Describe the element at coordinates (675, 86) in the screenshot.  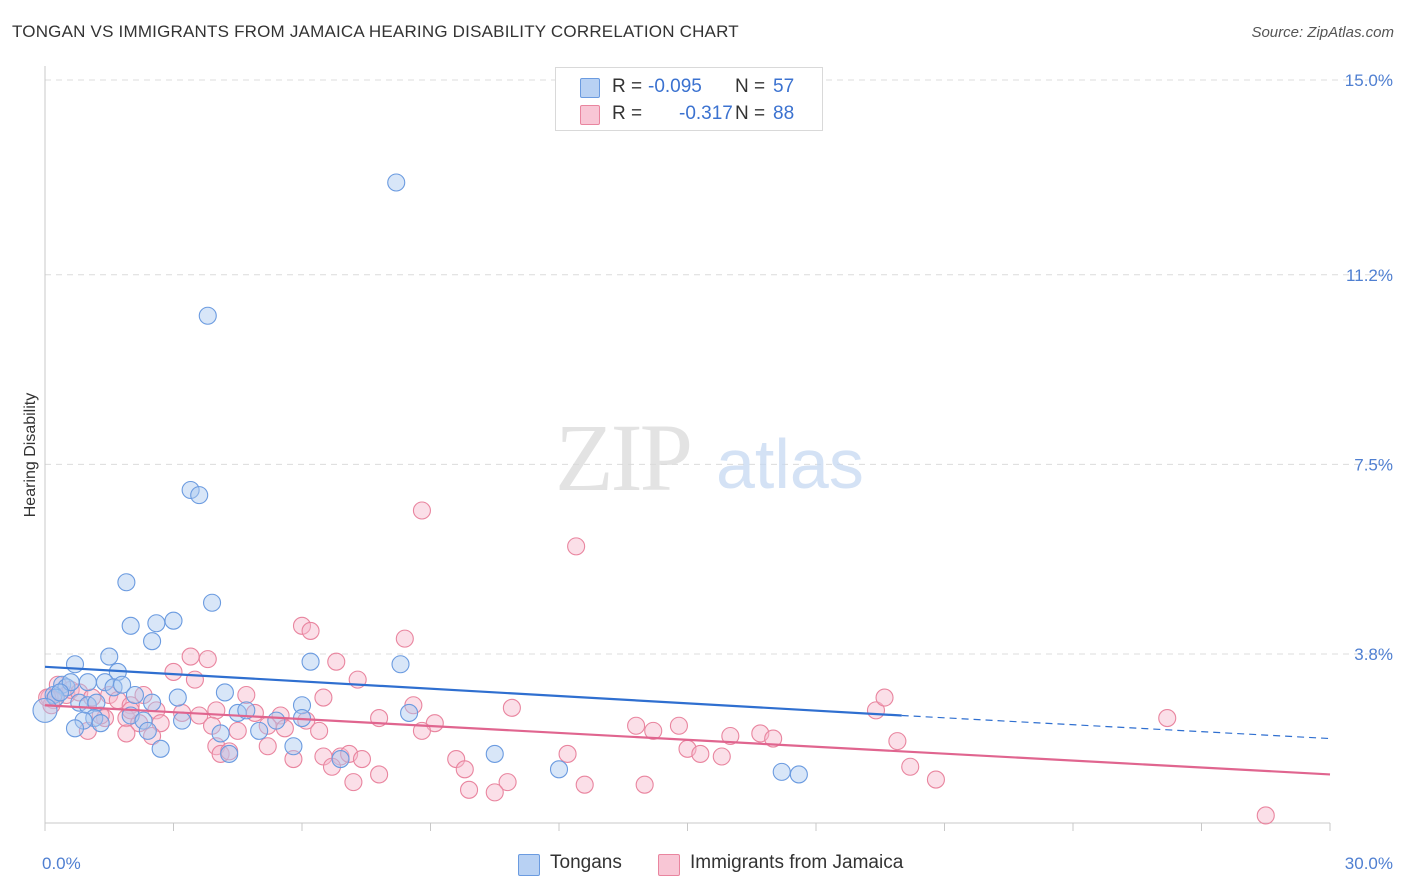
I see `legend-r-value: -0.095` at that location.